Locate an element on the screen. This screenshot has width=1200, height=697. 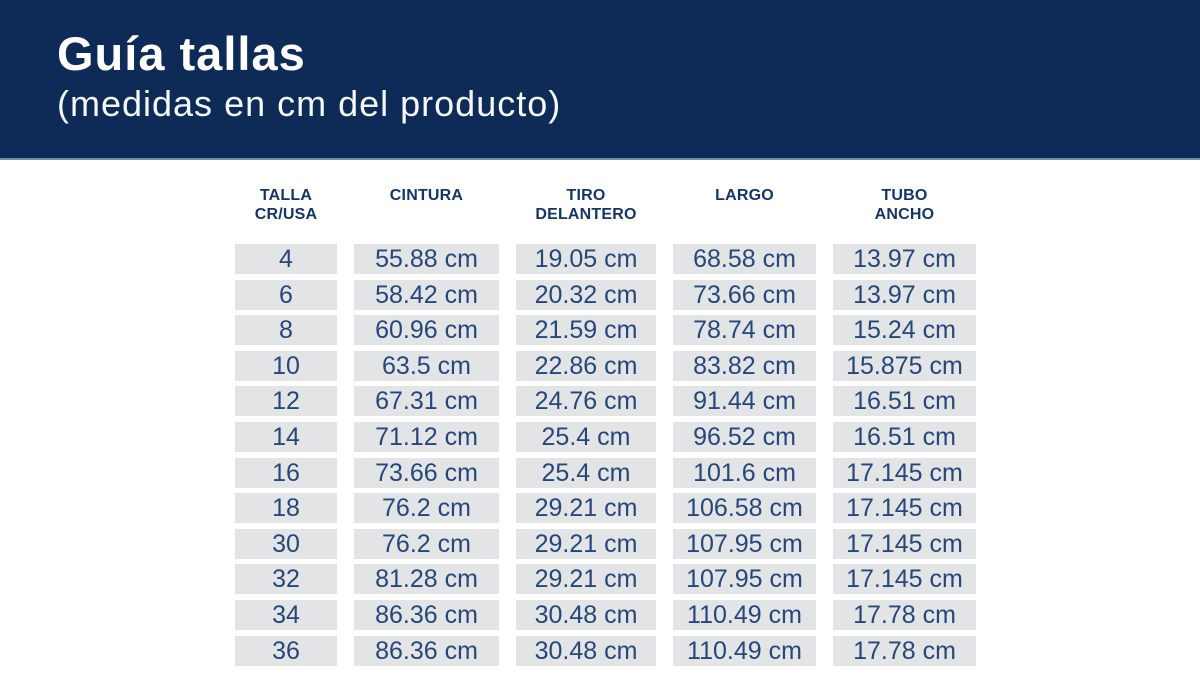
table-cell: 34 is located at coordinates (286, 614).